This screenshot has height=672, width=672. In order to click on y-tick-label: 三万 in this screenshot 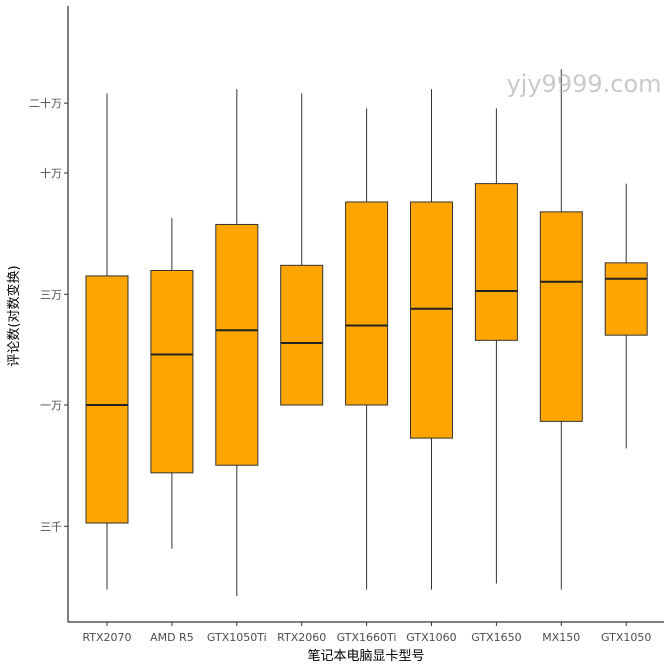, I will do `click(51, 294)`.